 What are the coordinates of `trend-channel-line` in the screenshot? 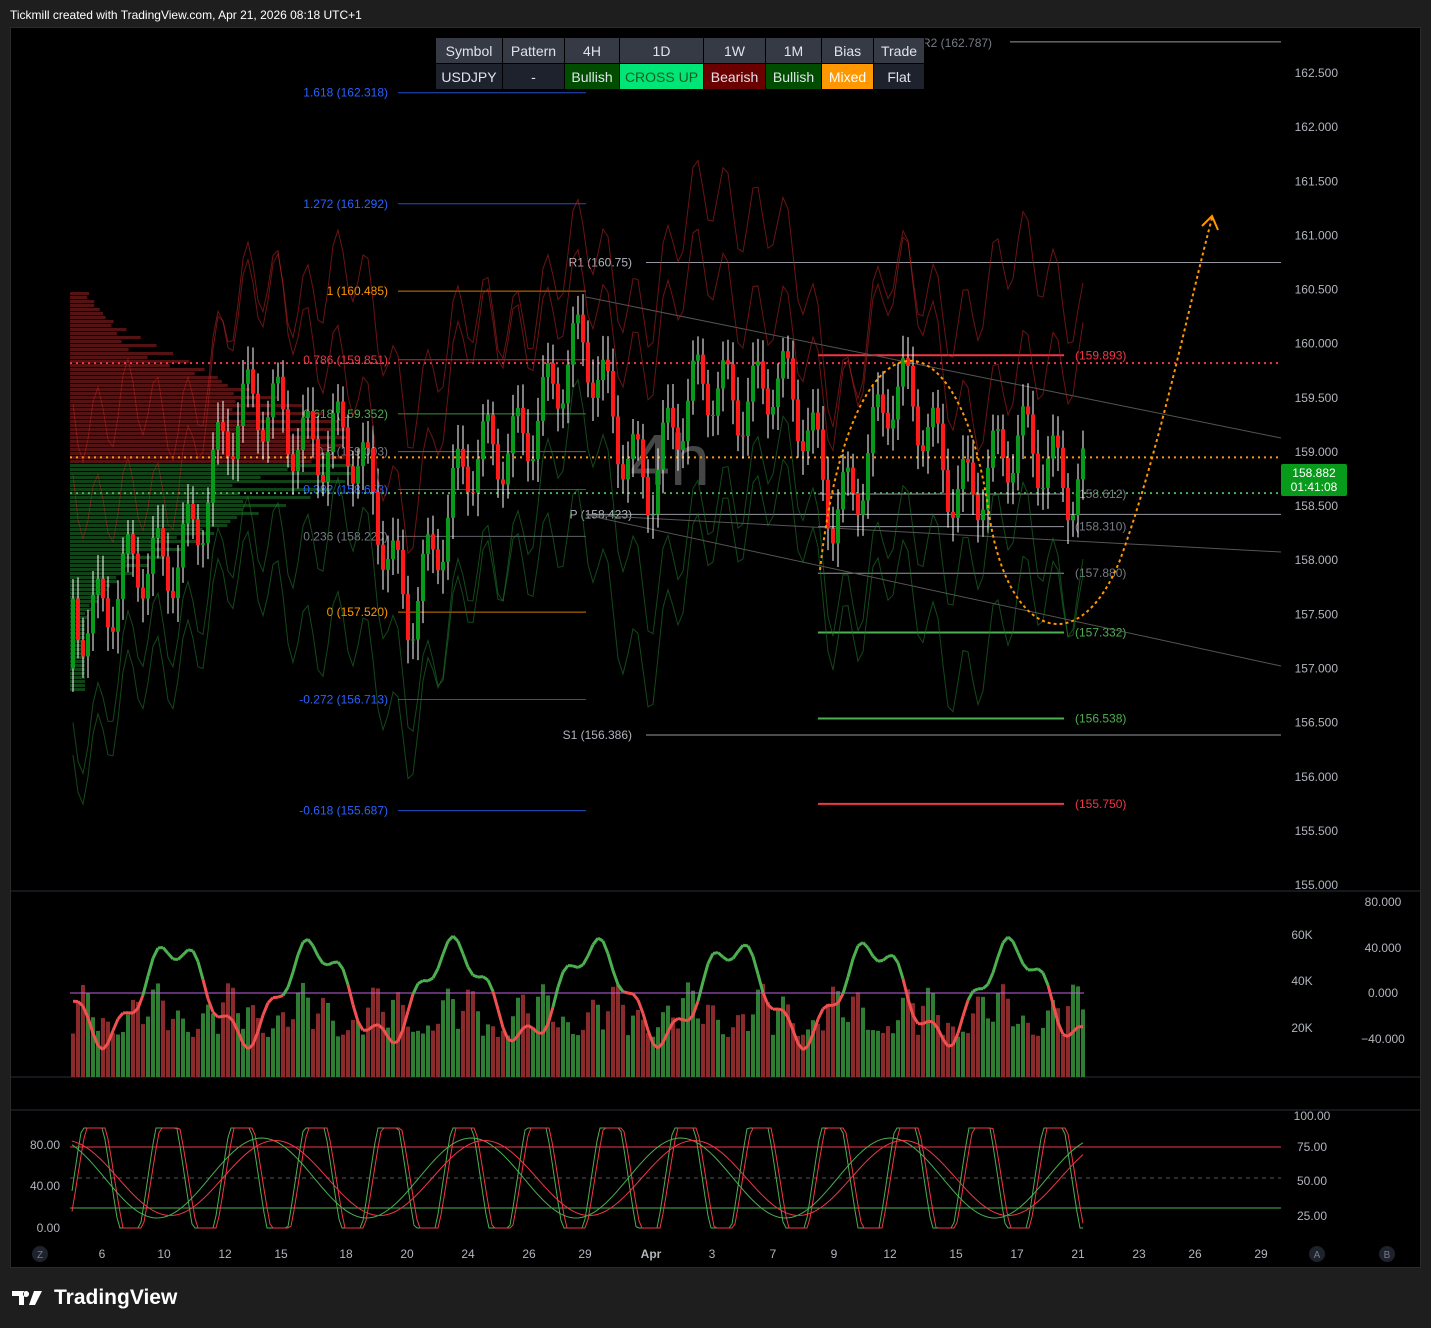 It's located at (933, 533).